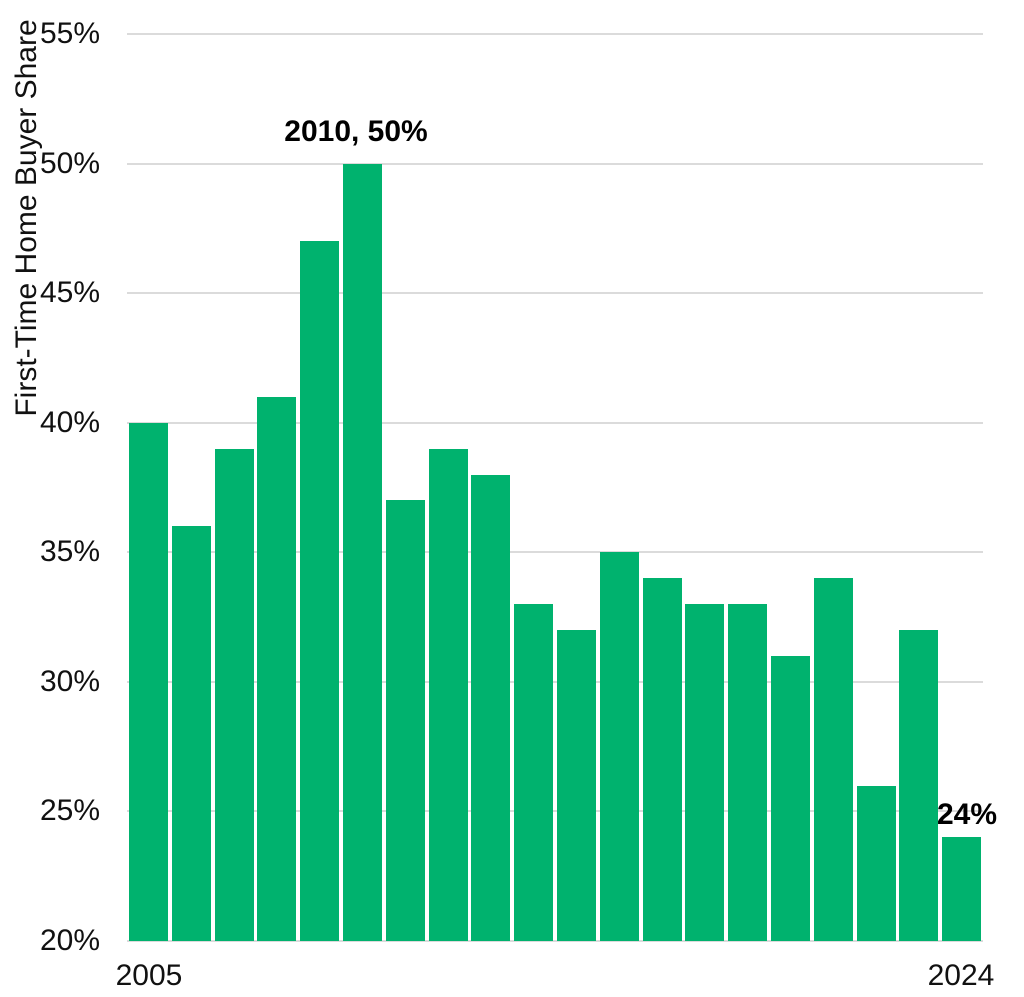 The image size is (1024, 997). I want to click on last-value-annotation: 24%, so click(967, 814).